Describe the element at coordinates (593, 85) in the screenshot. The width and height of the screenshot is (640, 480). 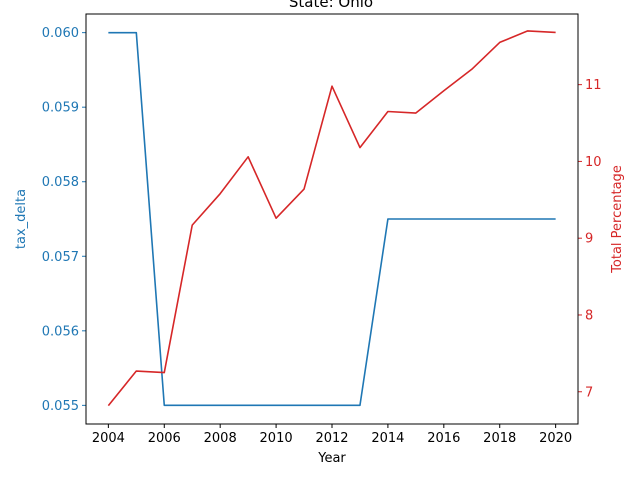
I see `y-right-tick-label: 11` at that location.